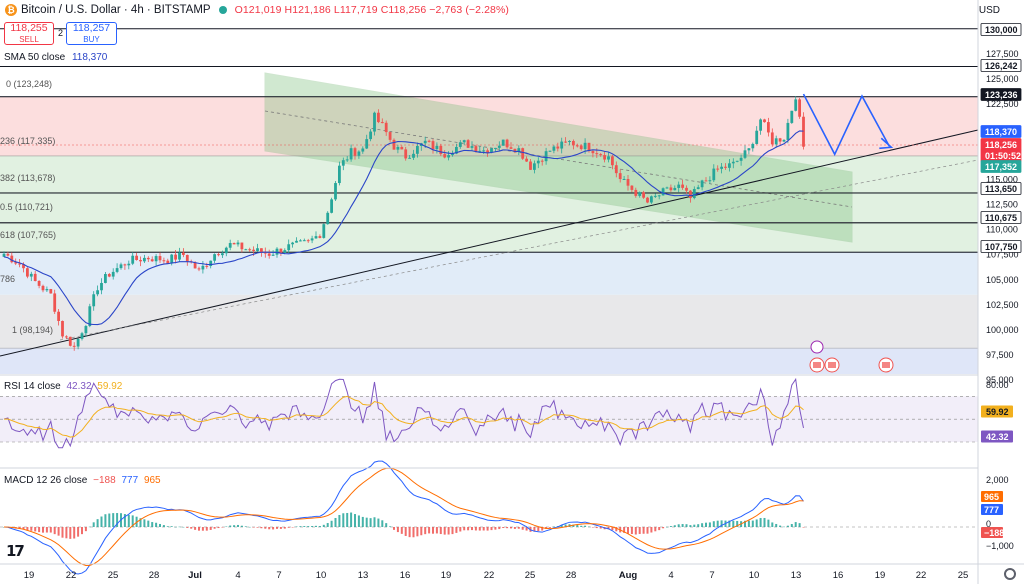 This screenshot has width=1024, height=584. I want to click on macd-legend: MACD 12 26 close −188 777 965, so click(82, 480).